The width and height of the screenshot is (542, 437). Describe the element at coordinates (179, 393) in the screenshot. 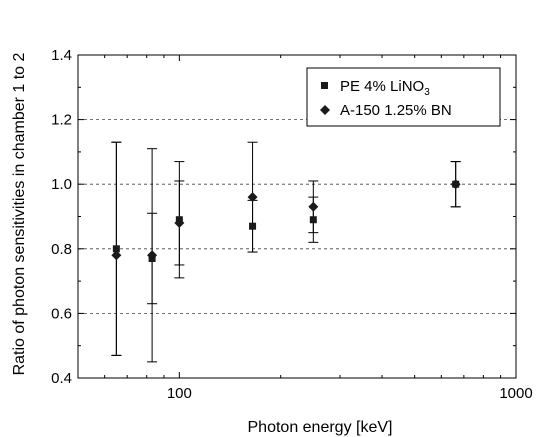

I see `x-tick-label: 100` at that location.